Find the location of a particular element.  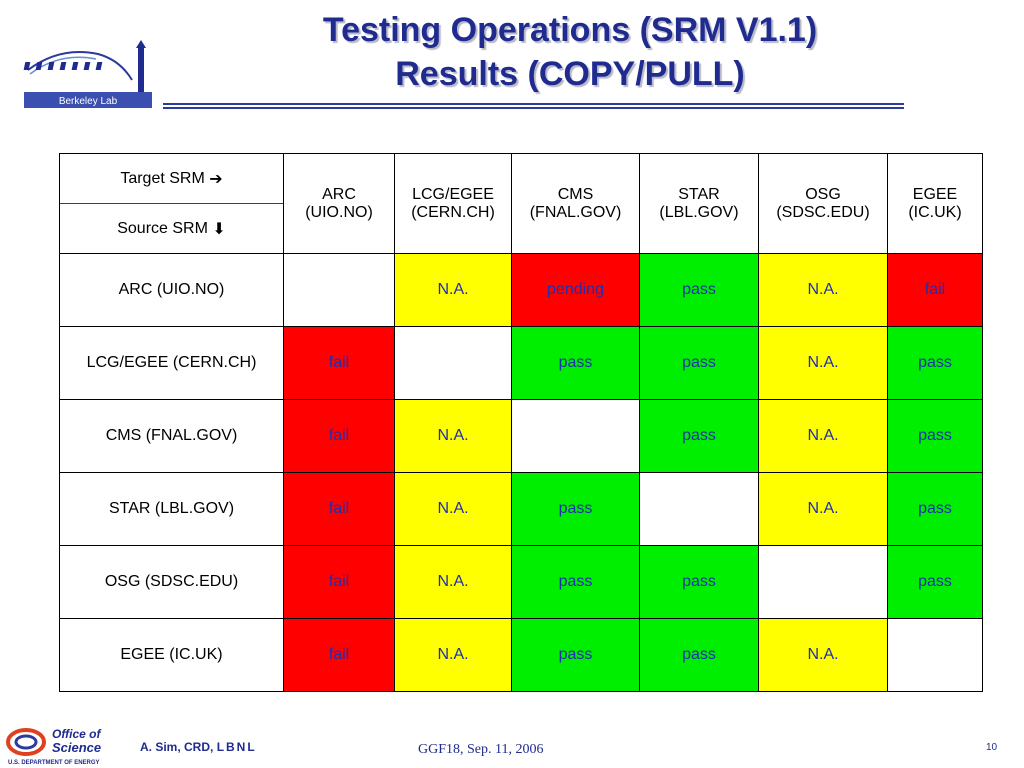

source-srm-cell: ARC (UIO.NO) is located at coordinates (171, 290).